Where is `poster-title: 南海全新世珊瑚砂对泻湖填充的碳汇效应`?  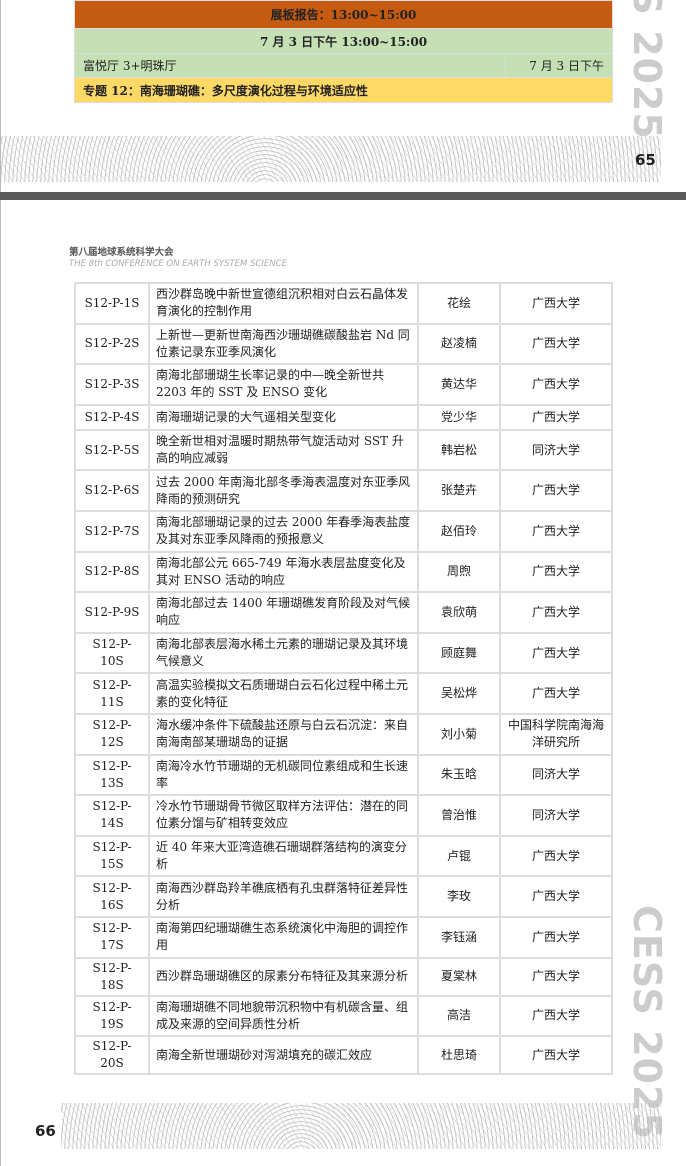
poster-title: 南海全新世珊瑚砂对泻湖填充的碳汇效应 is located at coordinates (283, 1055).